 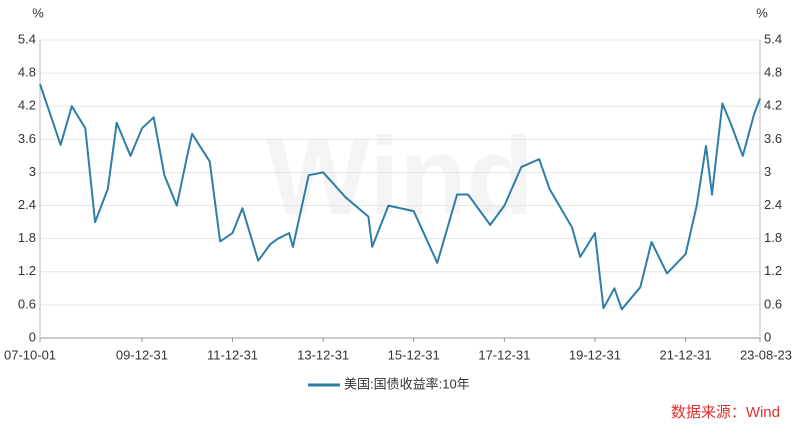 What do you see at coordinates (686, 354) in the screenshot?
I see `x-tick-label: 21-12-31` at bounding box center [686, 354].